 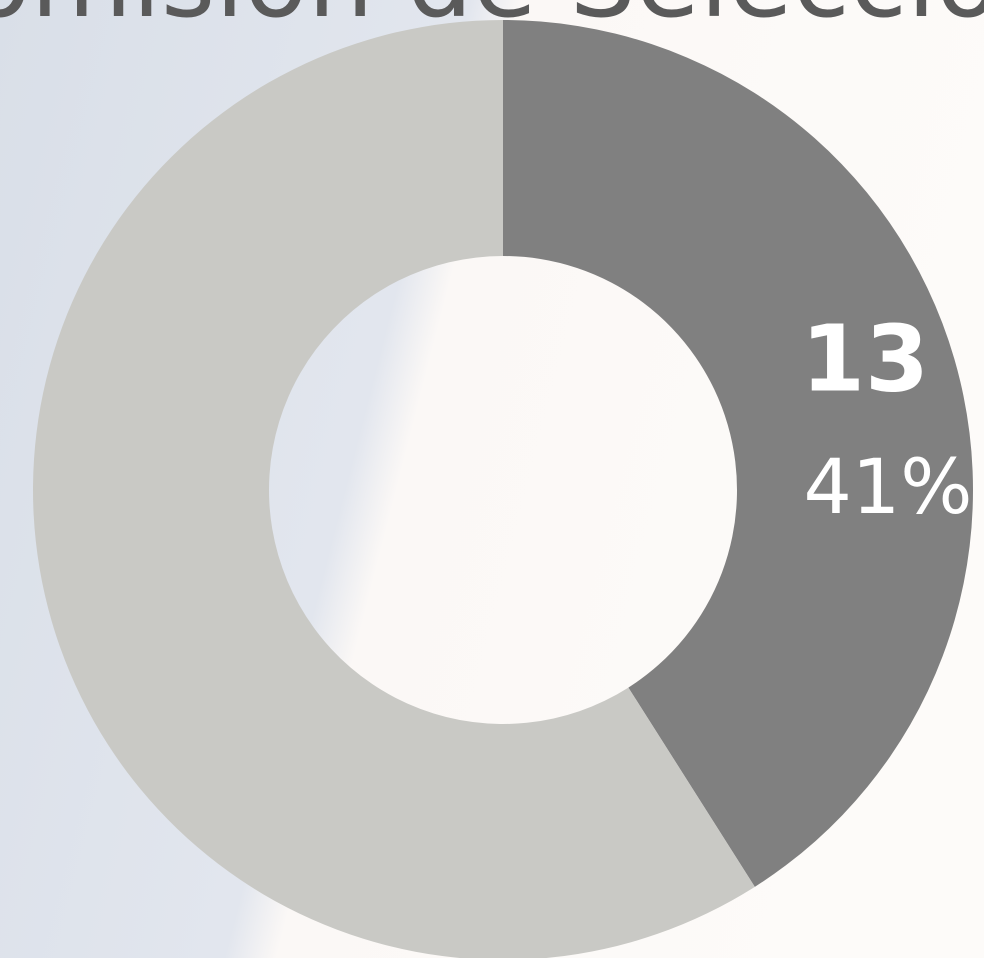 I want to click on data-label: 41%, so click(x=888, y=486).